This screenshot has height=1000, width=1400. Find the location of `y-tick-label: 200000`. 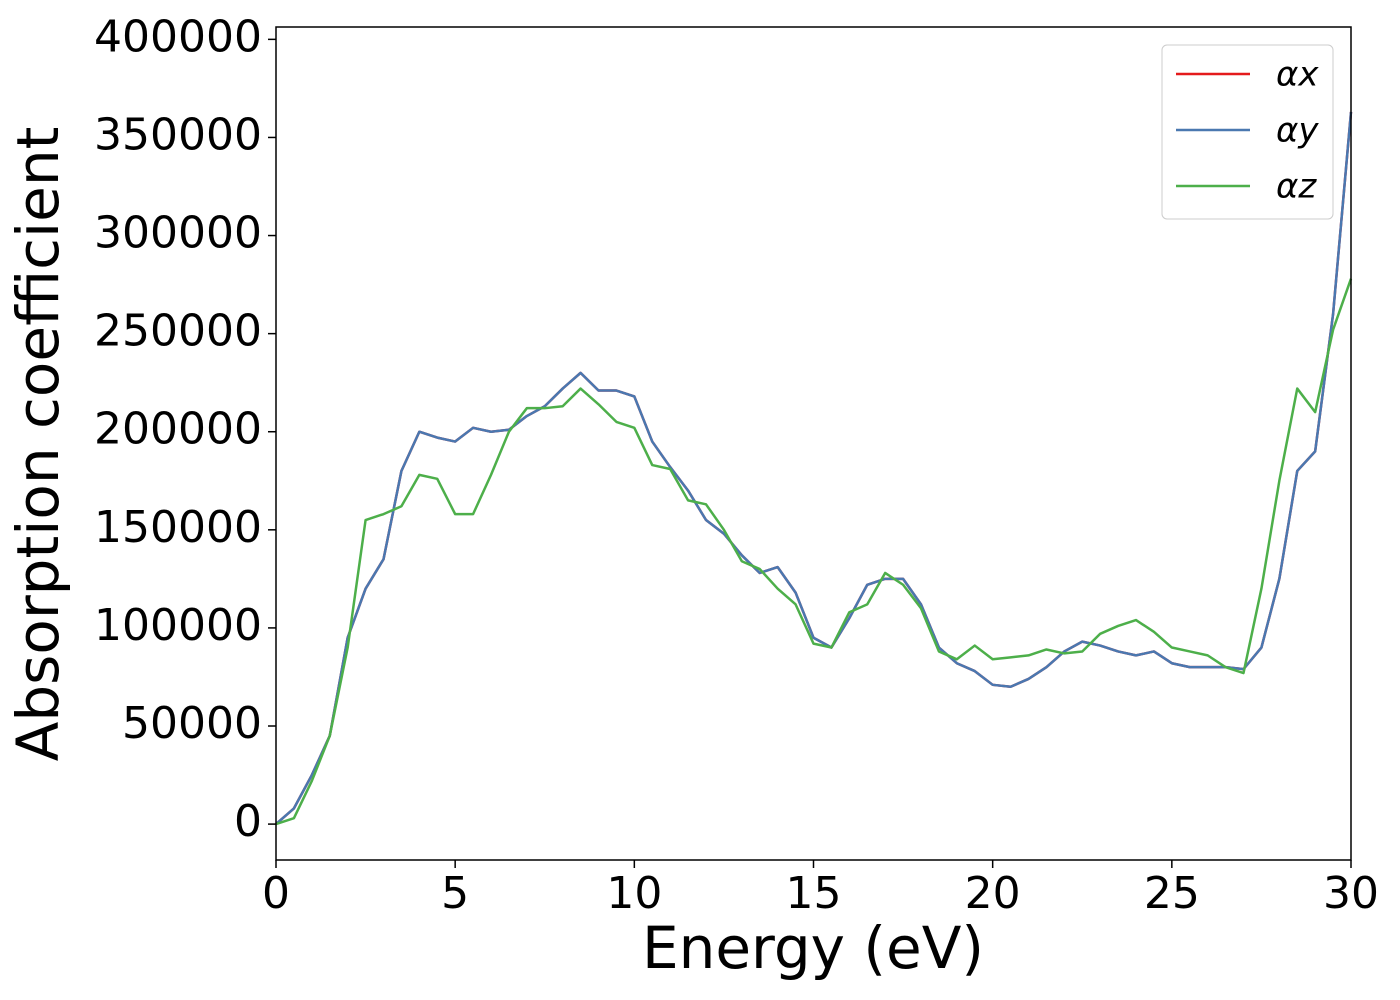

y-tick-label: 200000 is located at coordinates (178, 429).